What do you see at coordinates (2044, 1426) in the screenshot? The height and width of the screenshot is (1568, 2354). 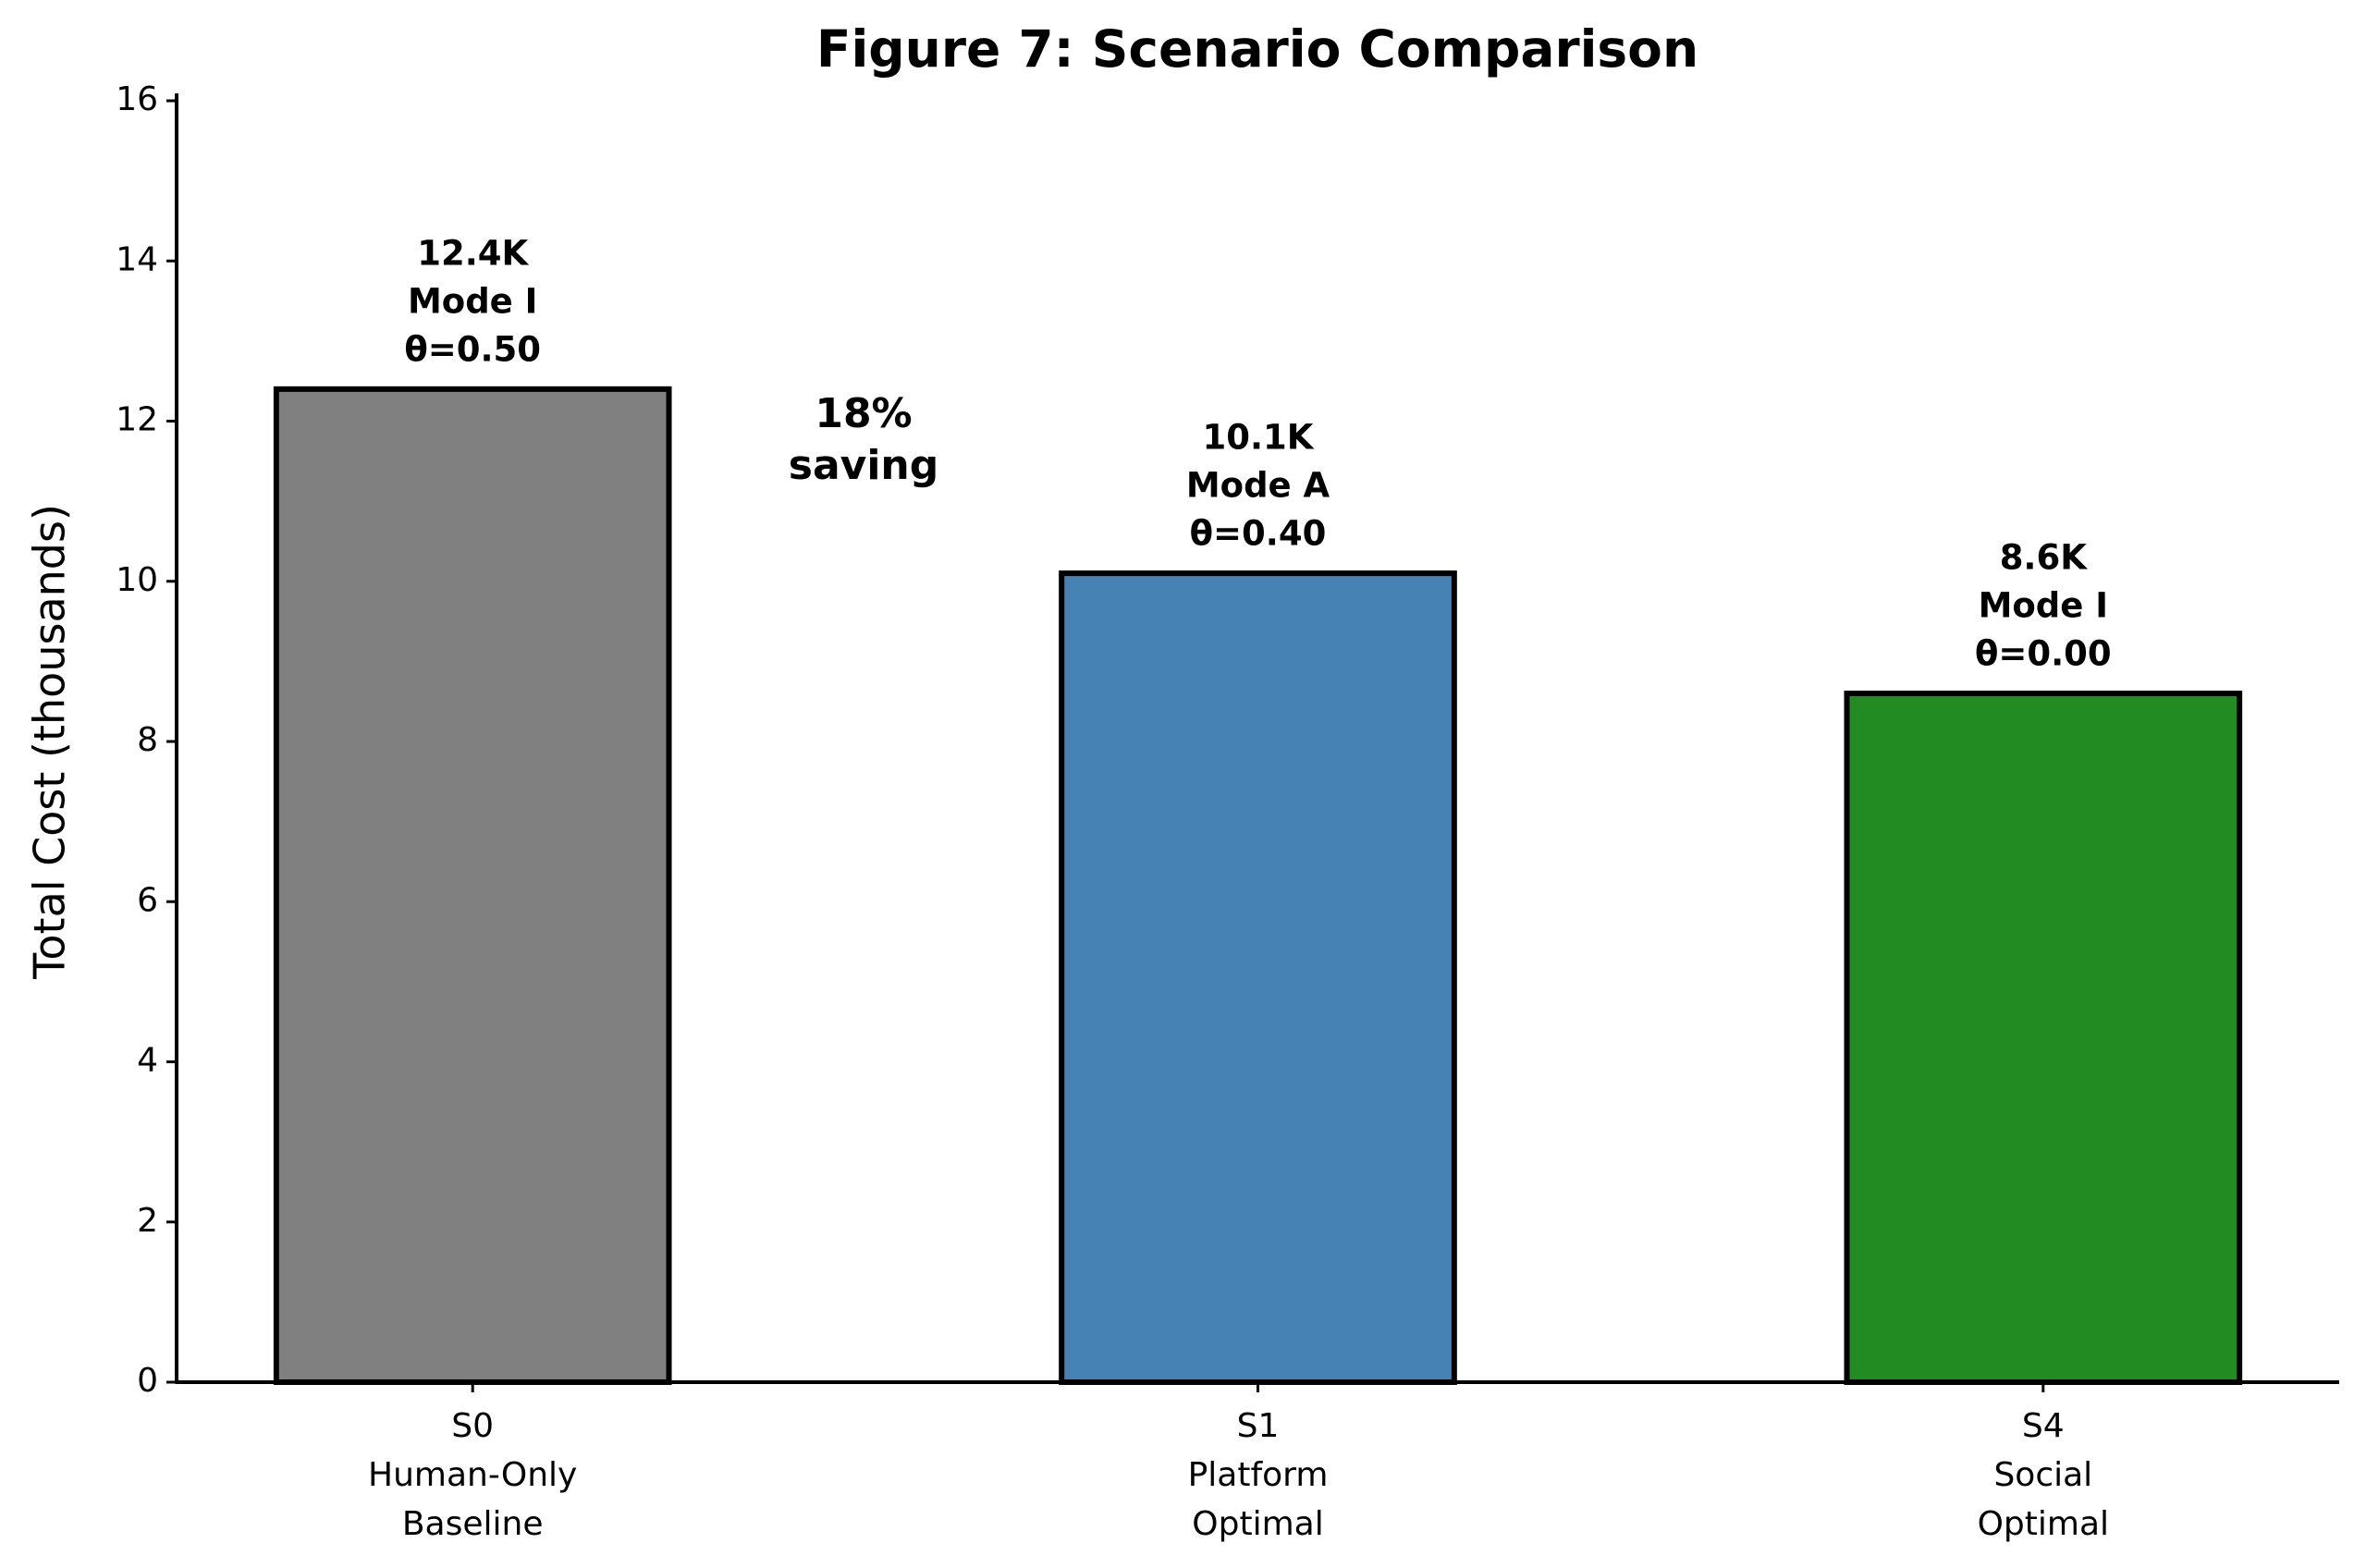 I see `x-tick-label: S4` at bounding box center [2044, 1426].